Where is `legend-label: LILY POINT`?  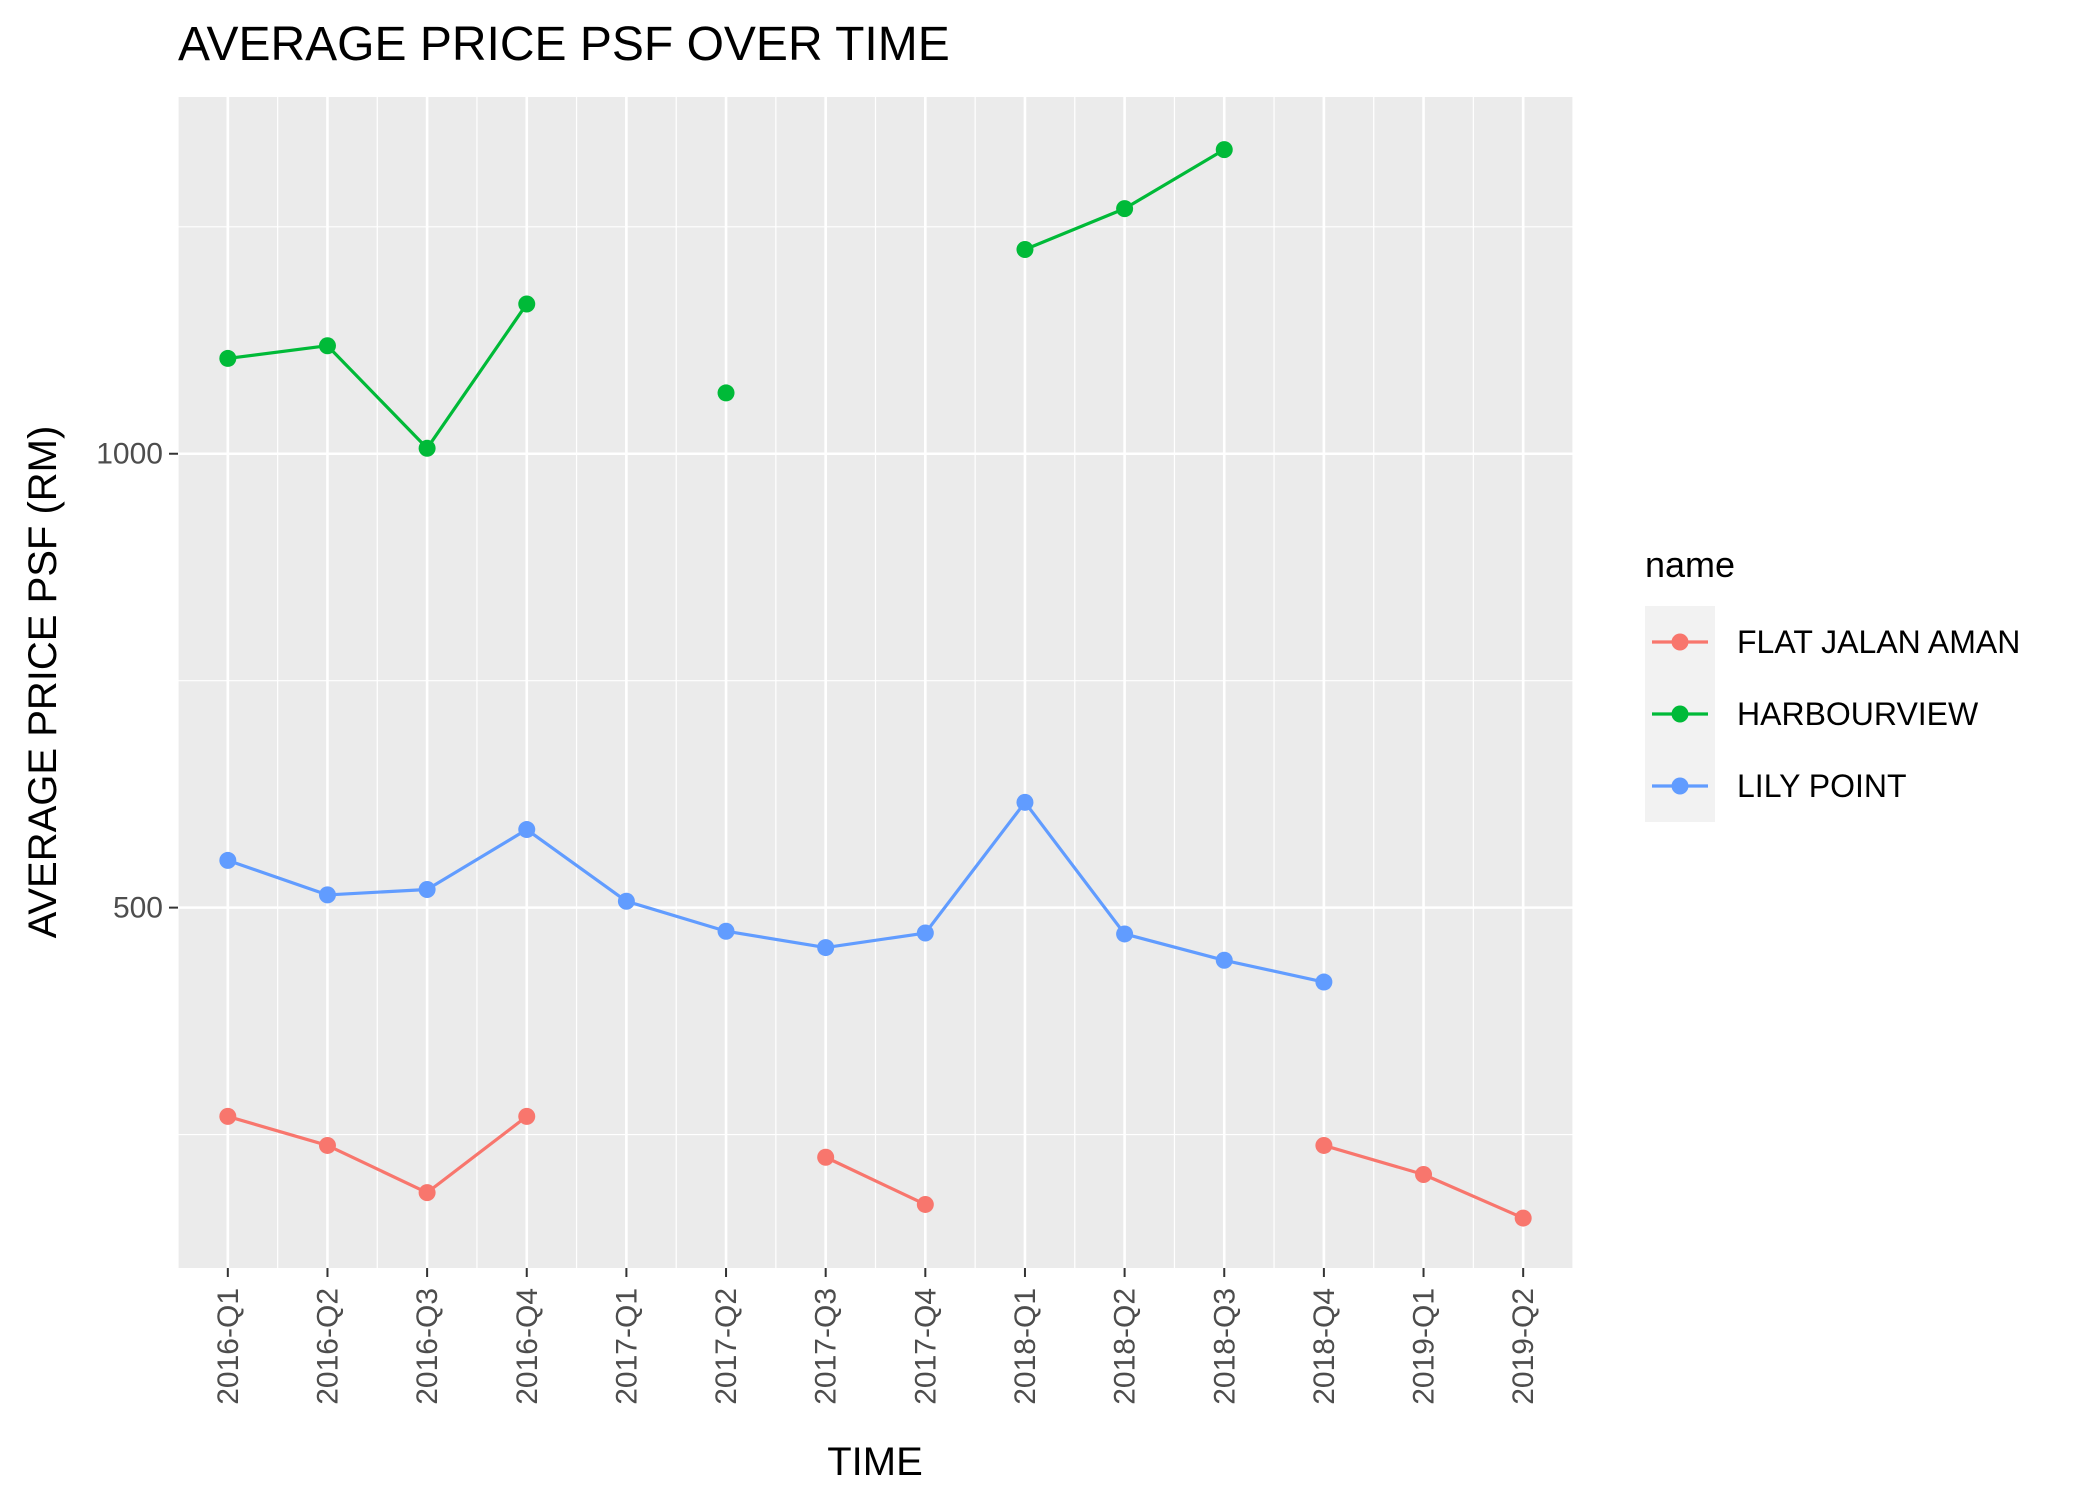 legend-label: LILY POINT is located at coordinates (1822, 786).